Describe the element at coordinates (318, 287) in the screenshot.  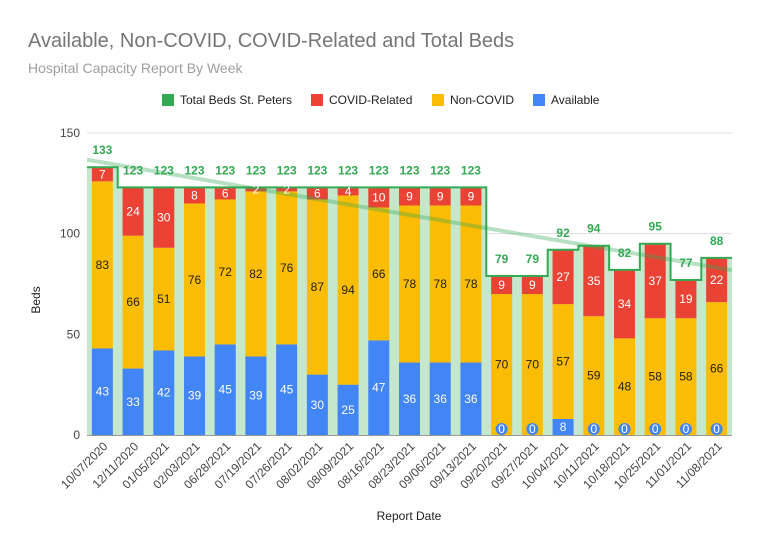
I see `data-label: 87` at that location.